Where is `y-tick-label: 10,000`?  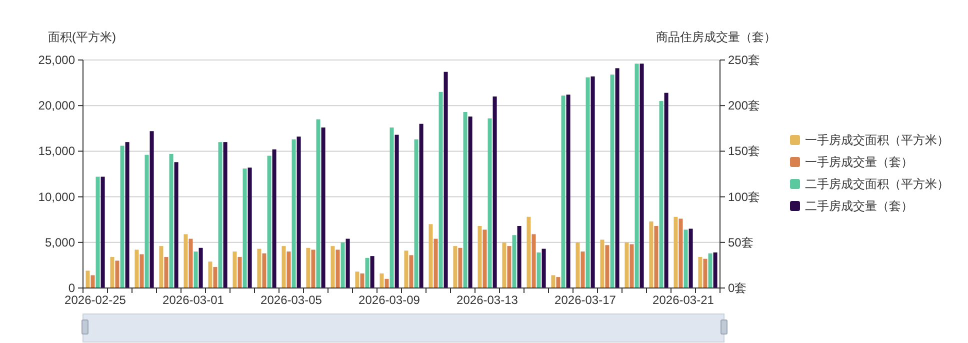
y-tick-label: 10,000 is located at coordinates (57, 197).